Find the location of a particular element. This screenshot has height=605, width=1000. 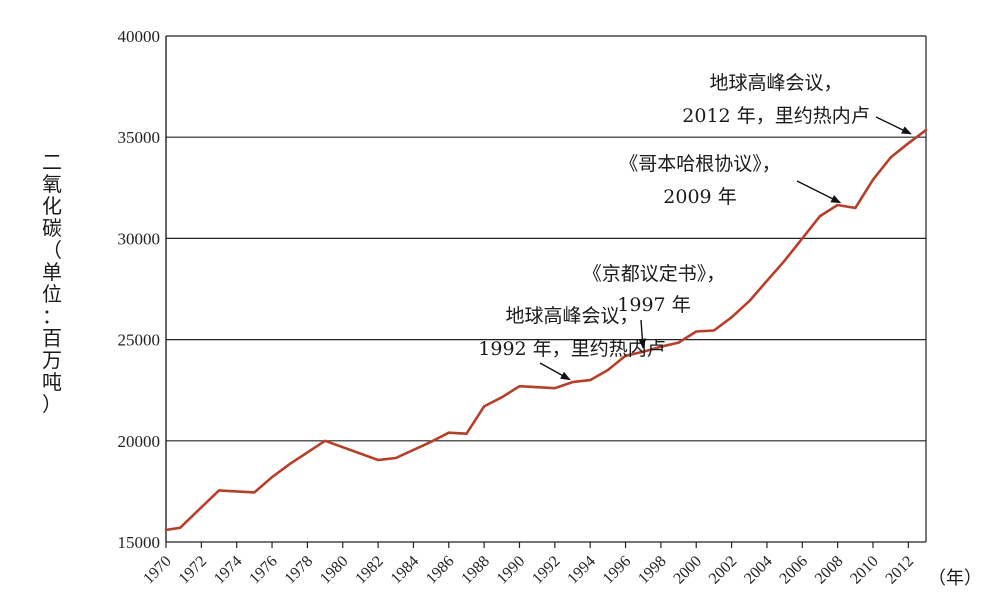

x-tick-label: 2012 is located at coordinates (900, 570).